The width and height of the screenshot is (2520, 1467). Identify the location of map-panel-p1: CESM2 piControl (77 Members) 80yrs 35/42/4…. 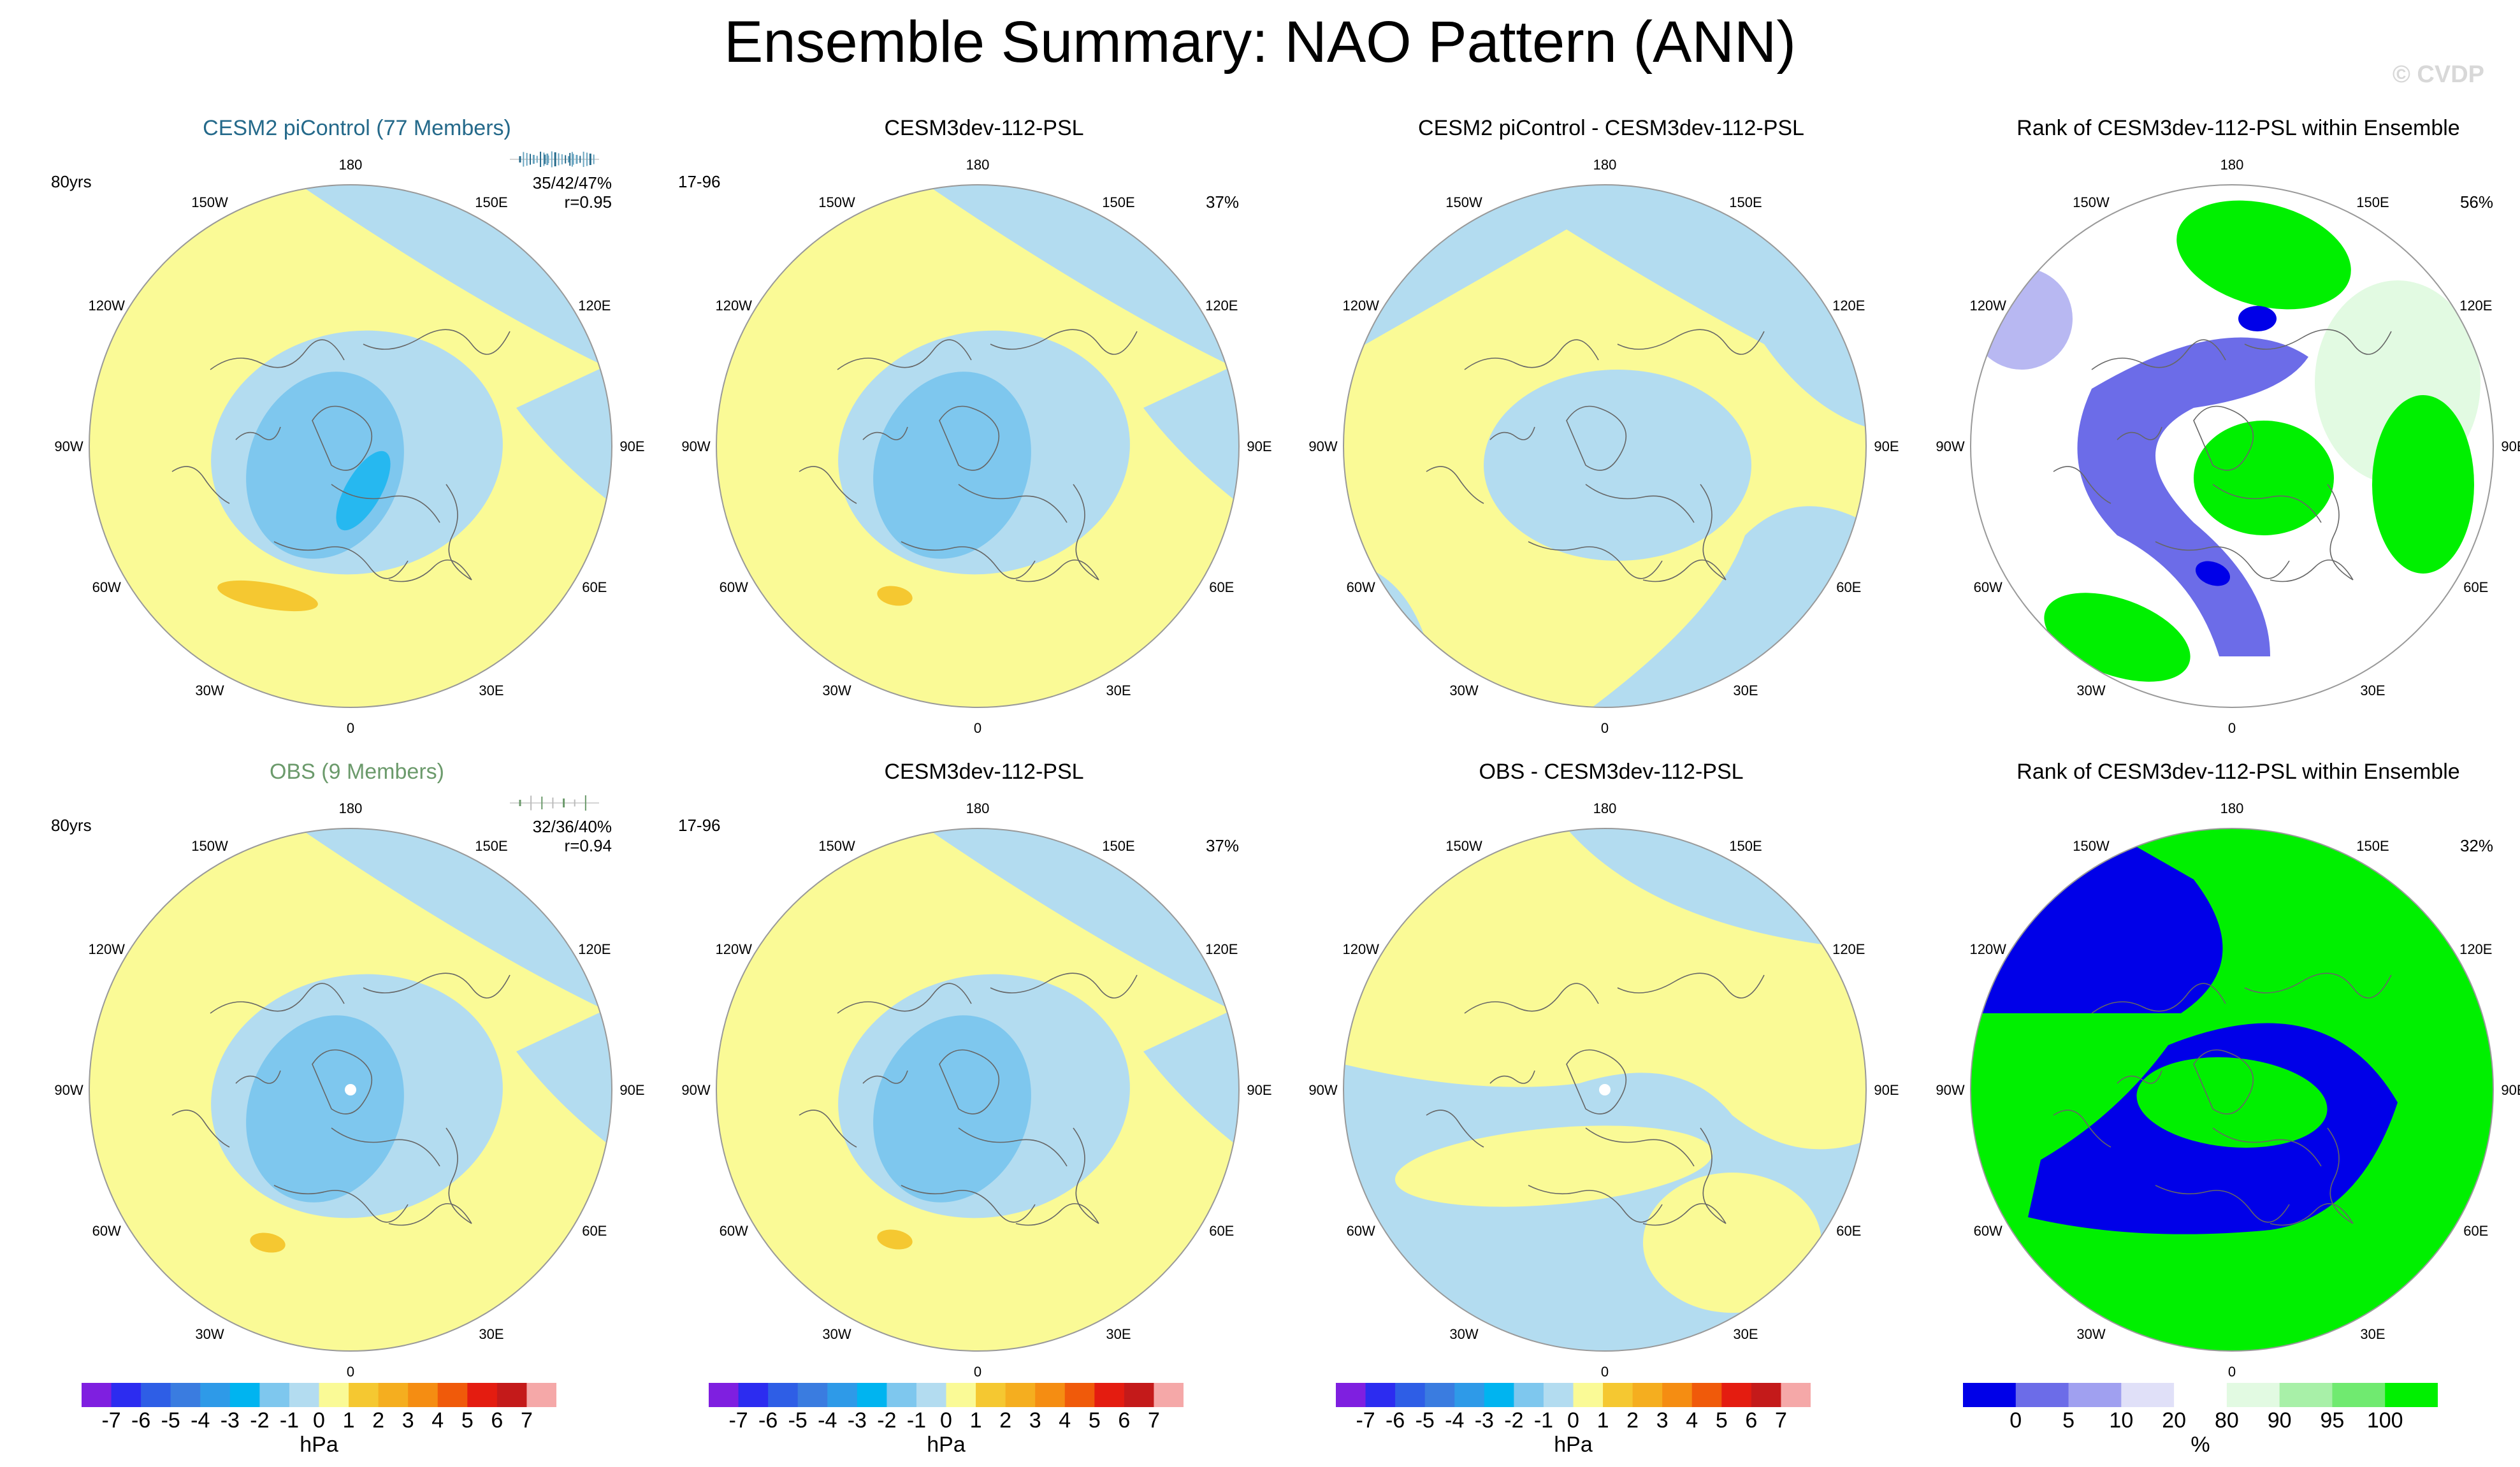
(357, 427).